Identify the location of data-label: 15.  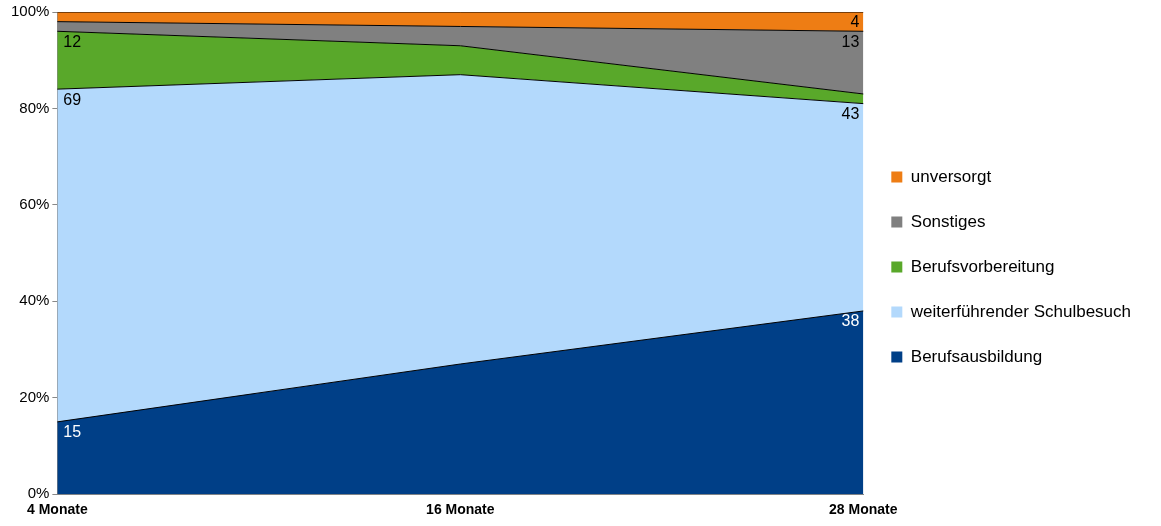
(72, 432).